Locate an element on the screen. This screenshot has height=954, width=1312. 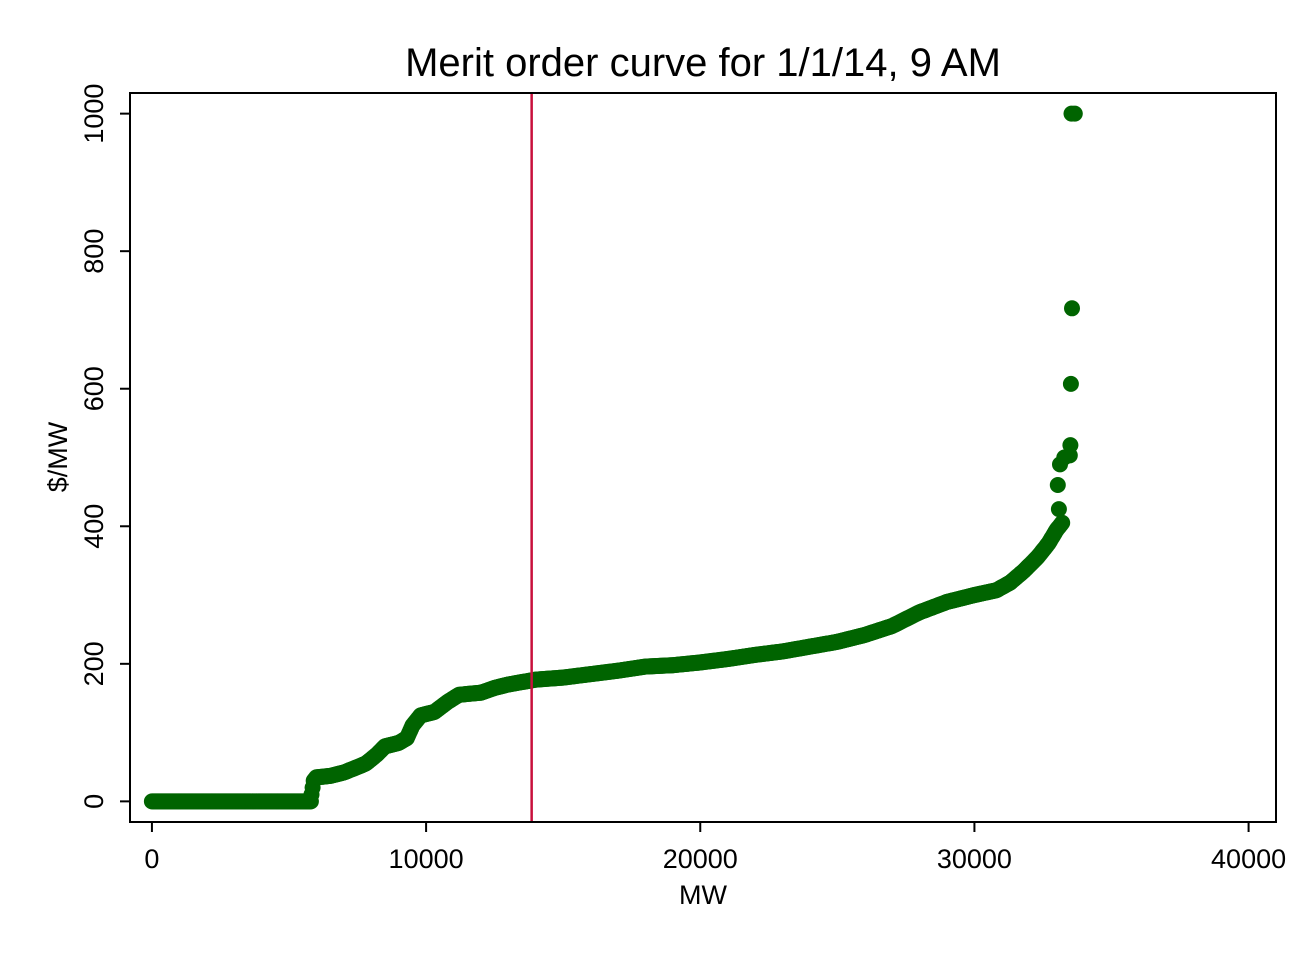
x-axis: 0 10000 20000 30000 40000 is located at coordinates (715, 848).